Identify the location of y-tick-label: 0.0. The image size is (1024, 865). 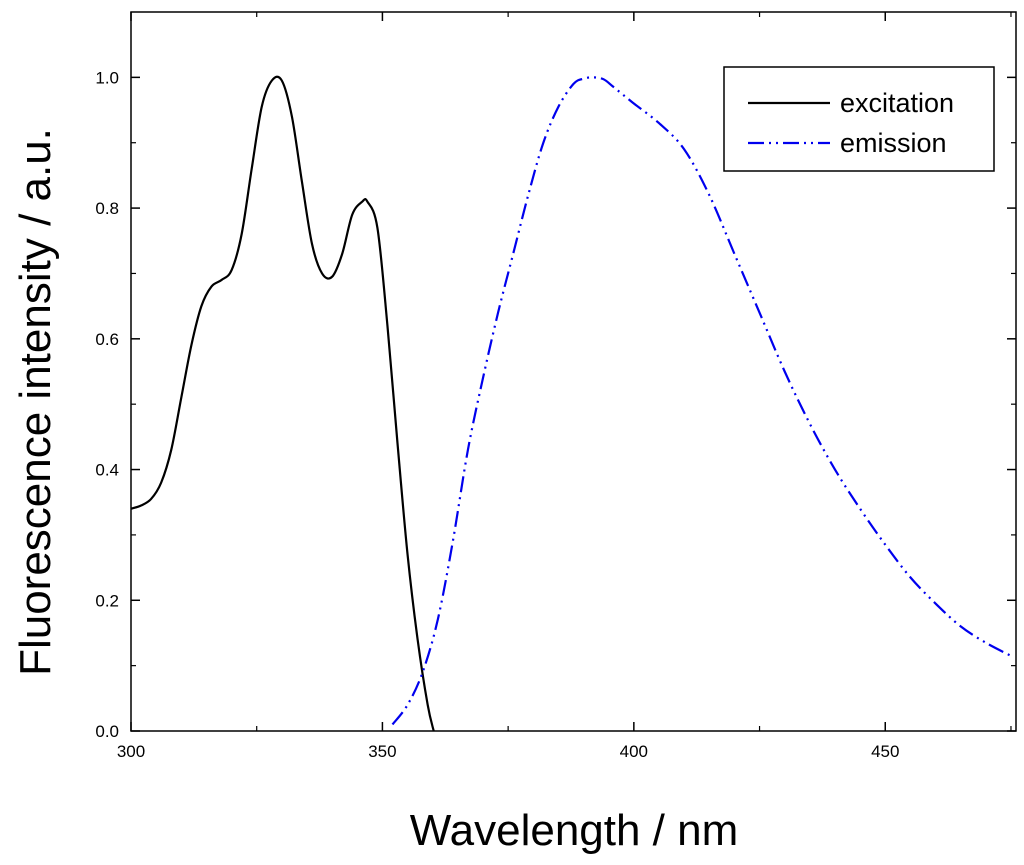
(107, 731).